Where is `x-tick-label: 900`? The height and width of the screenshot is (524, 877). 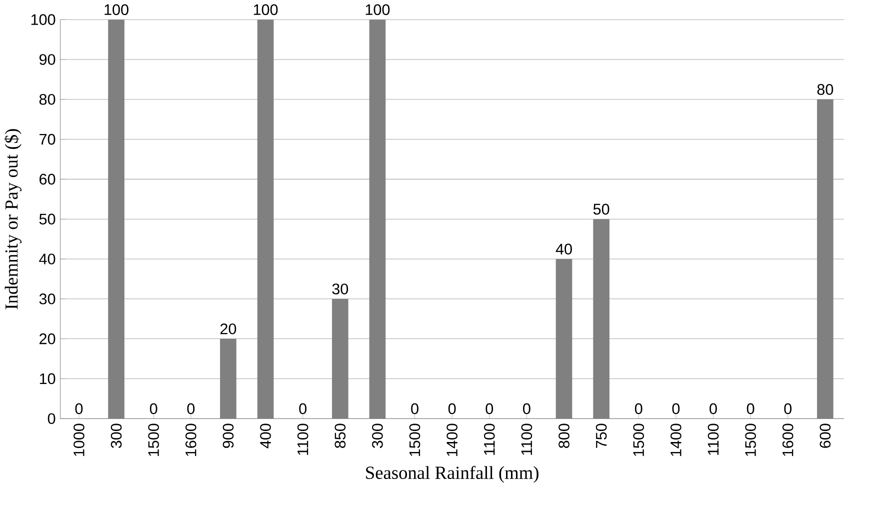
x-tick-label: 900 is located at coordinates (228, 436).